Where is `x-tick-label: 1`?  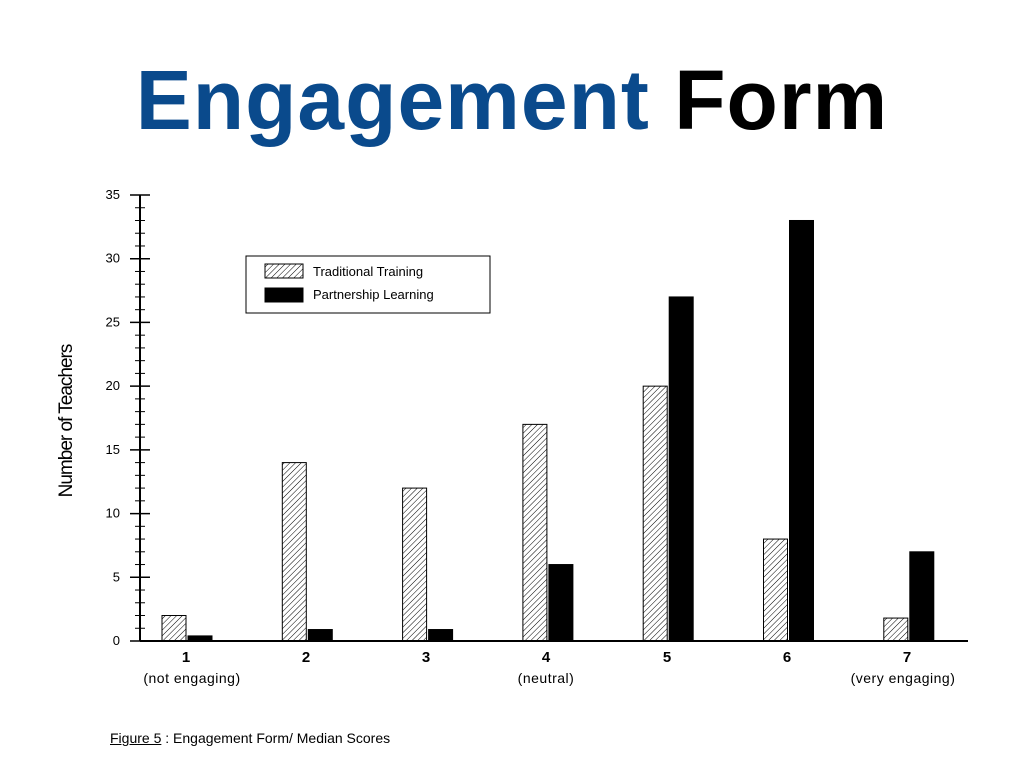 x-tick-label: 1 is located at coordinates (186, 657).